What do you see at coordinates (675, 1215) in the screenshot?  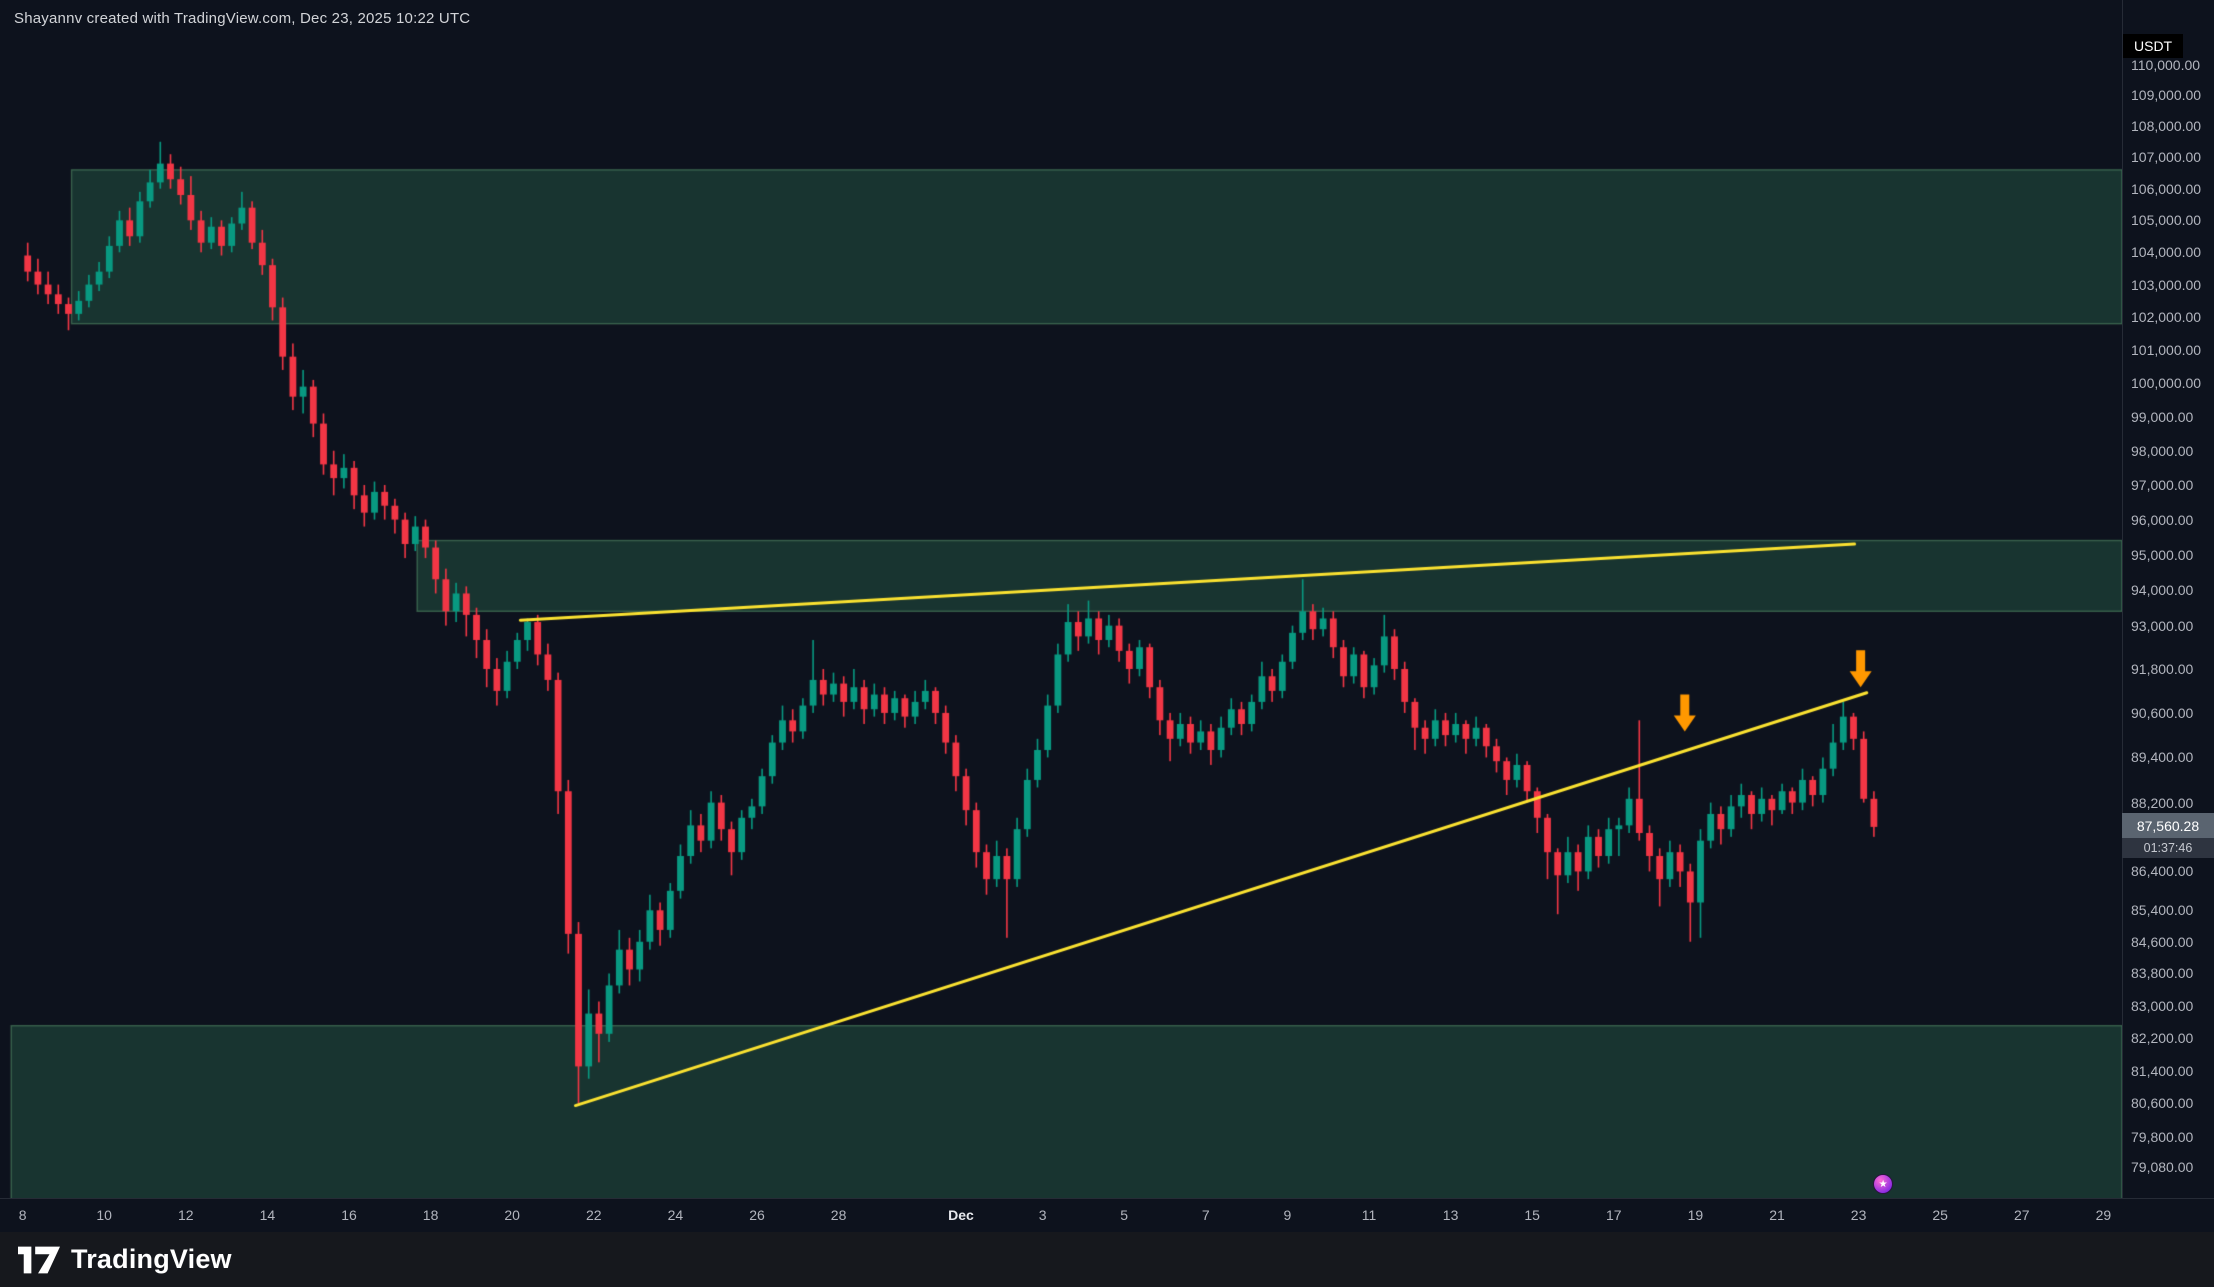 I see `time-axis-label: 24` at bounding box center [675, 1215].